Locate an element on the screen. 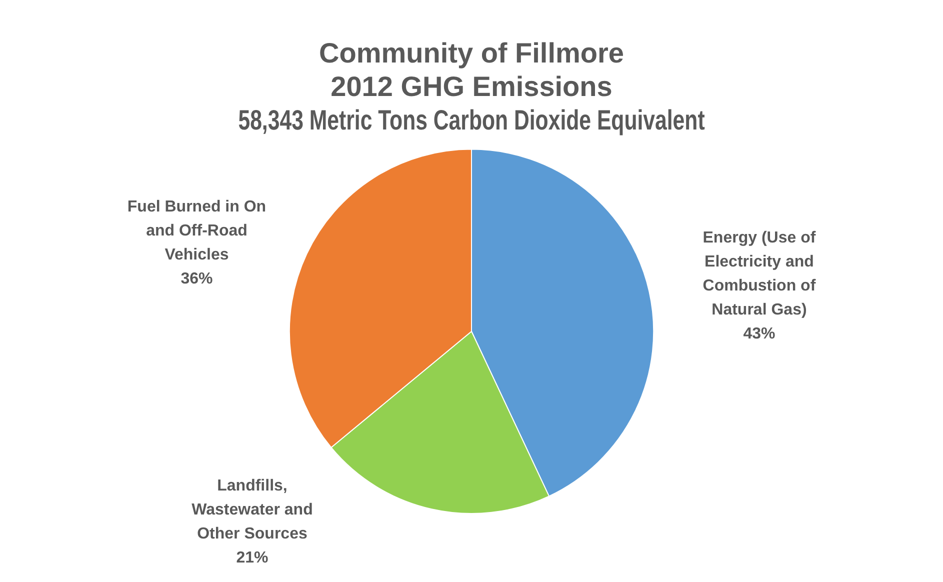  data-label: 36% is located at coordinates (196, 279).